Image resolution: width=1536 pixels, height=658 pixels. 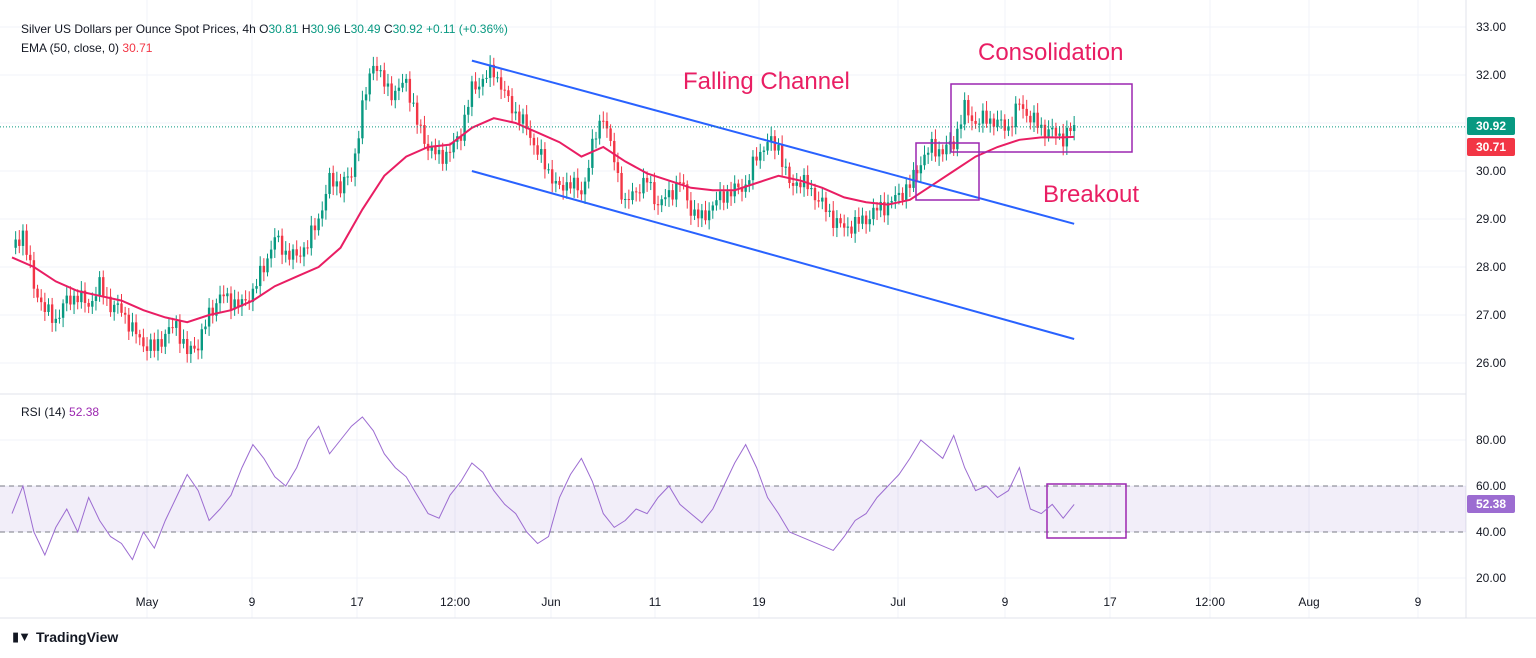 What do you see at coordinates (1491, 126) in the screenshot?
I see `last-price-badge: 30.92` at bounding box center [1491, 126].